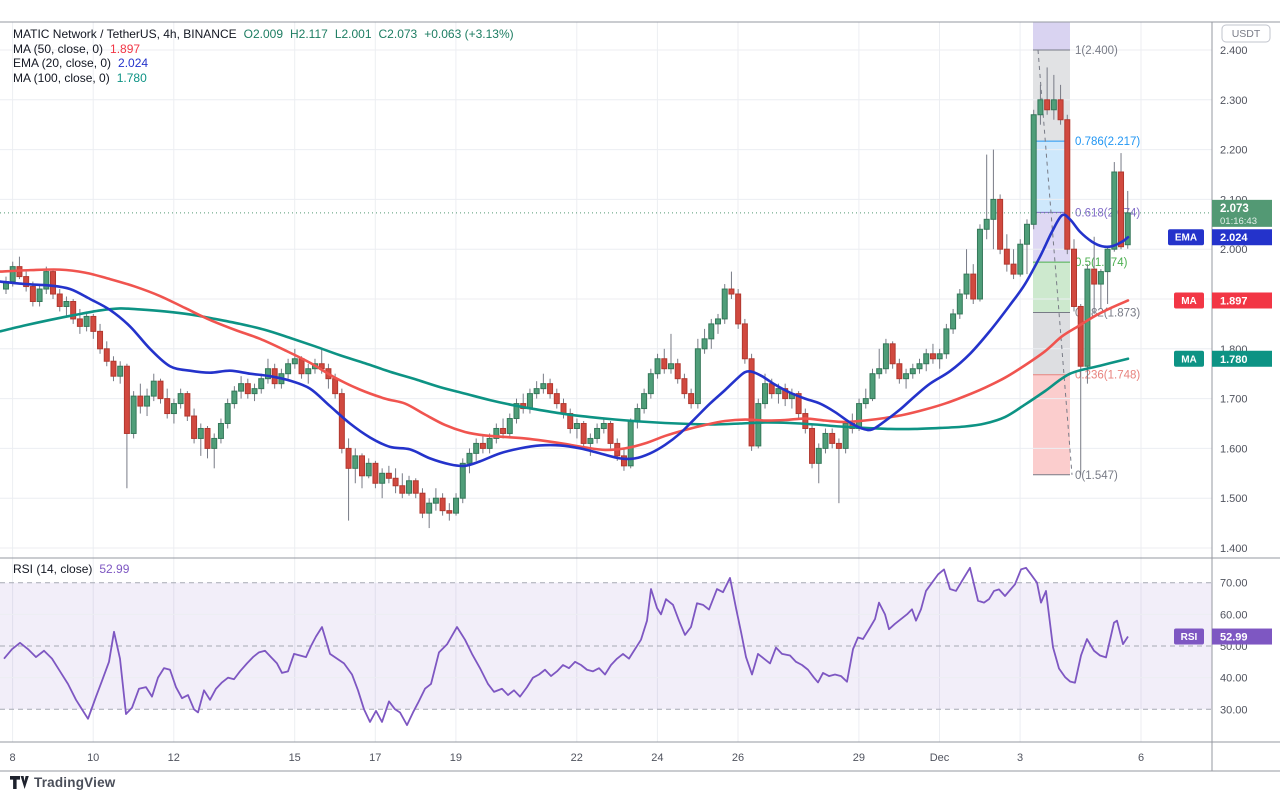 The height and width of the screenshot is (799, 1280). Describe the element at coordinates (469, 34) in the screenshot. I see `ohlc-change: +0.063 (+3.13%)` at that location.